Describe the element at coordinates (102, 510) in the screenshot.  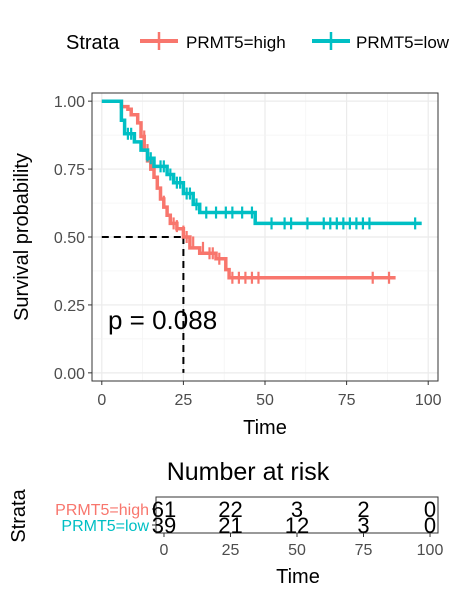
I see `risk-row-label-prmt5-high: PRMT5=high` at that location.